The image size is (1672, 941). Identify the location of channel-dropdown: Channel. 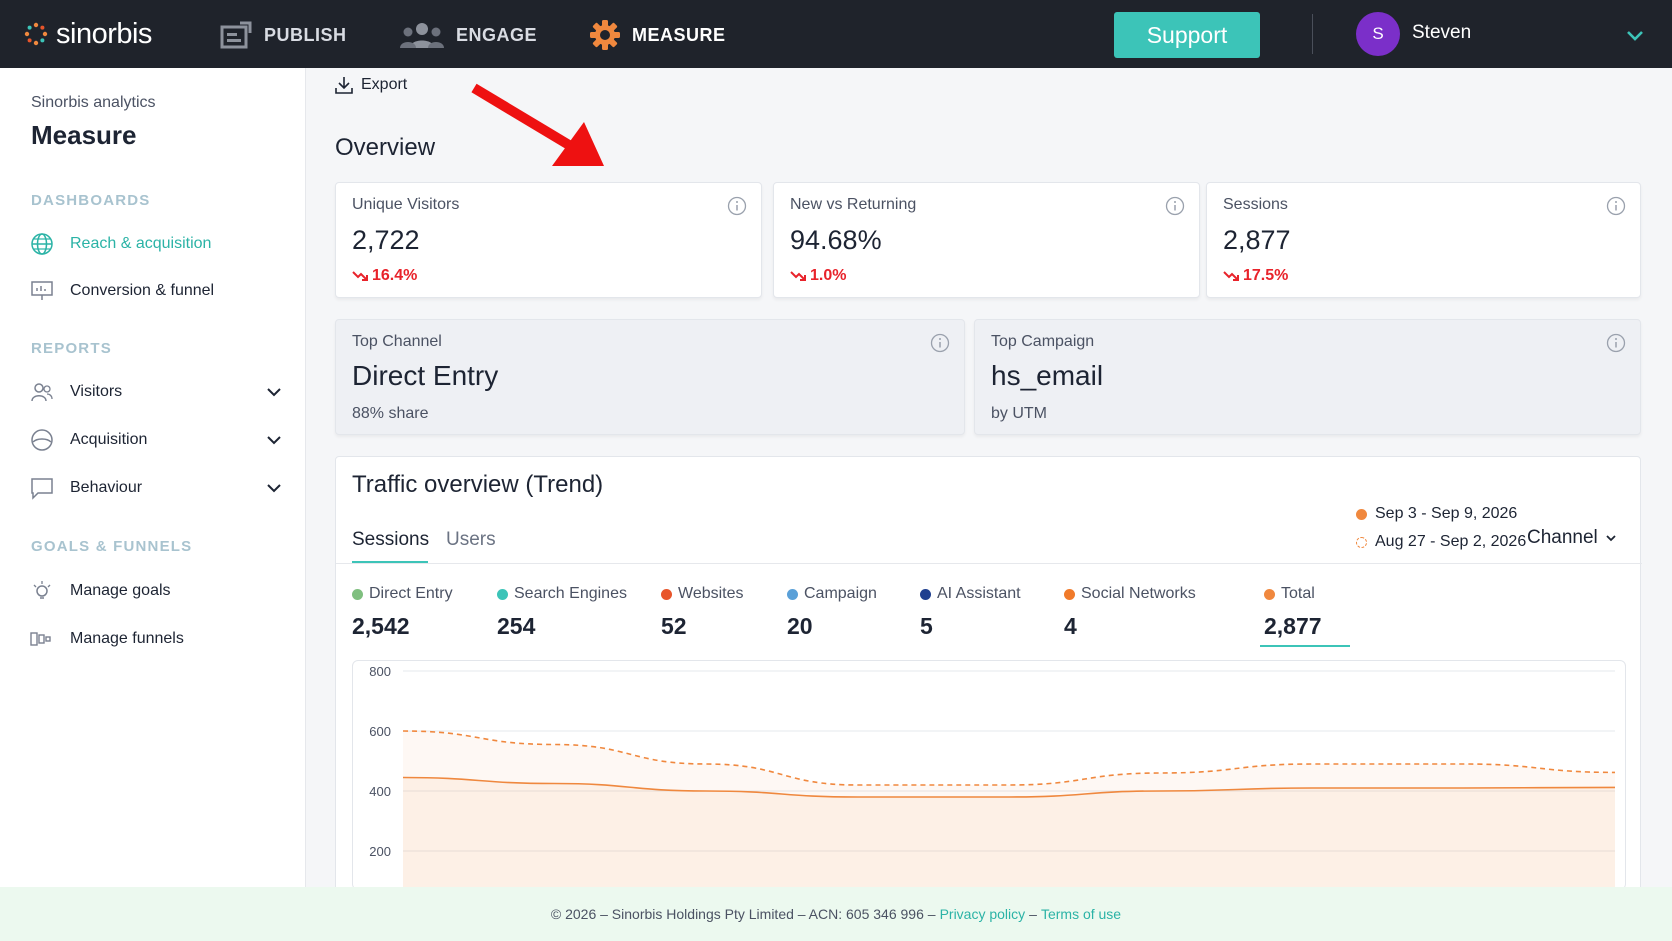
(1572, 538).